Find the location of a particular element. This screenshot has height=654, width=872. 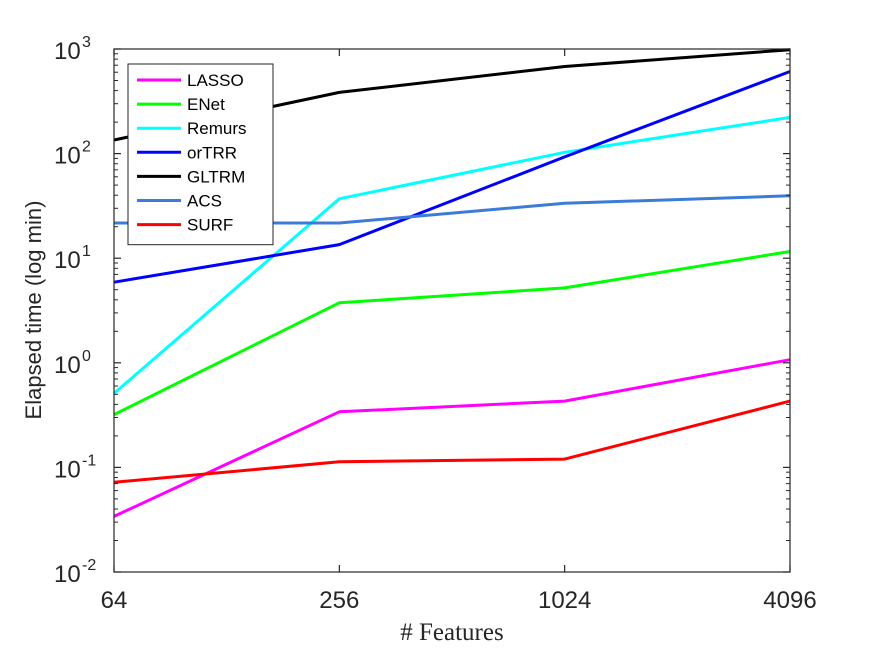

legend-entry: Remurs is located at coordinates (192, 128).